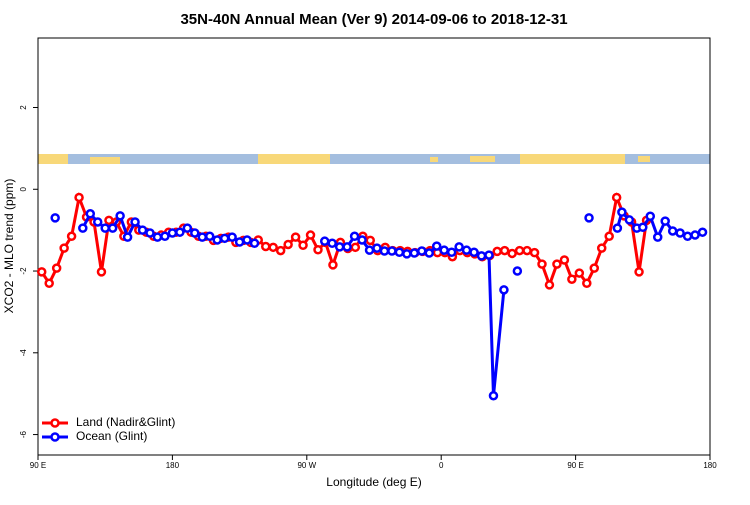 The width and height of the screenshot is (750, 505). What do you see at coordinates (306, 465) in the screenshot?
I see `x-tick-label: 90 W` at bounding box center [306, 465].